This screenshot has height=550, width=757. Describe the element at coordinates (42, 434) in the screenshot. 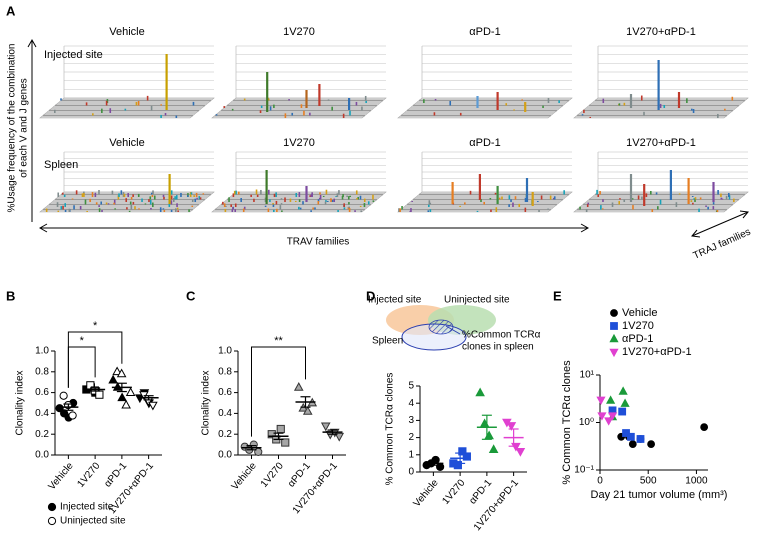

I see `y-tick-label: 0.2` at that location.